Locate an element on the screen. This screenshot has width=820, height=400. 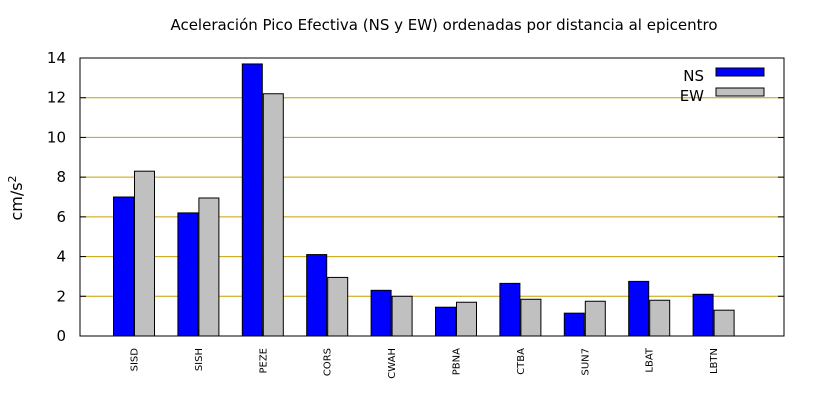
x-tick-label: SUN7 is located at coordinates (585, 362).